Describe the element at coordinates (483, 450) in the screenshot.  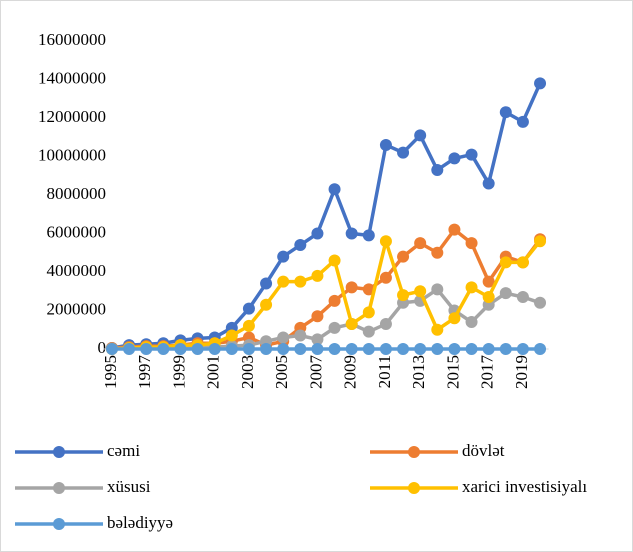
I see `legend-label: dövlət` at that location.